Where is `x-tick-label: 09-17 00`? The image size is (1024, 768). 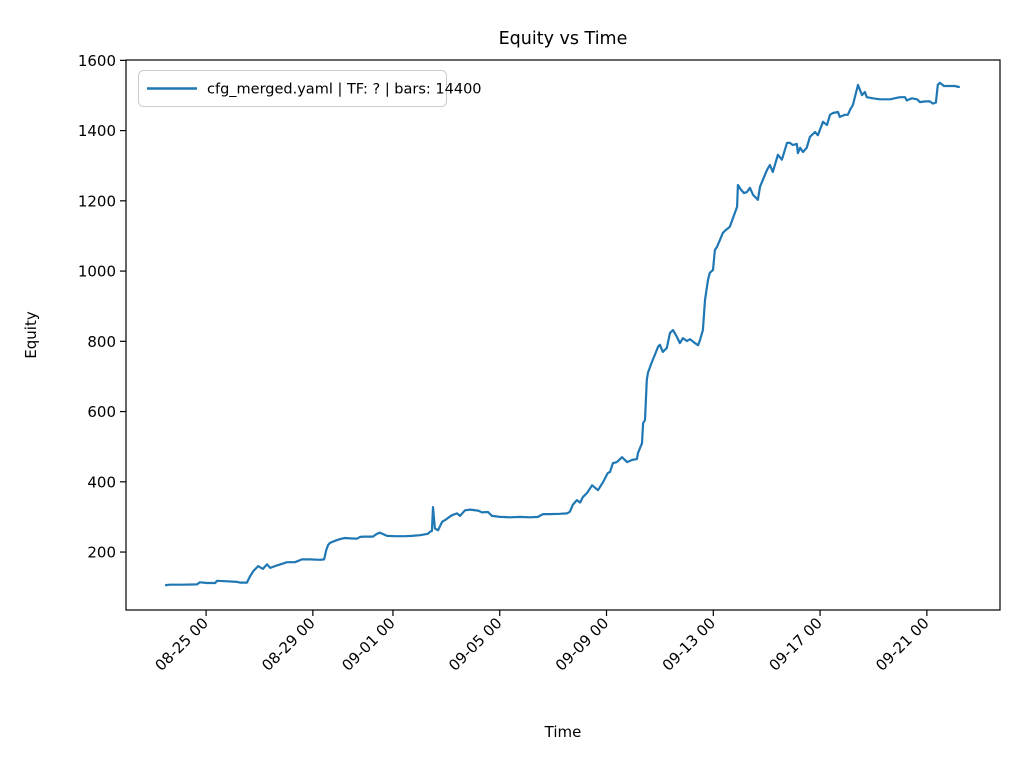 x-tick-label: 09-17 00 is located at coordinates (795, 644).